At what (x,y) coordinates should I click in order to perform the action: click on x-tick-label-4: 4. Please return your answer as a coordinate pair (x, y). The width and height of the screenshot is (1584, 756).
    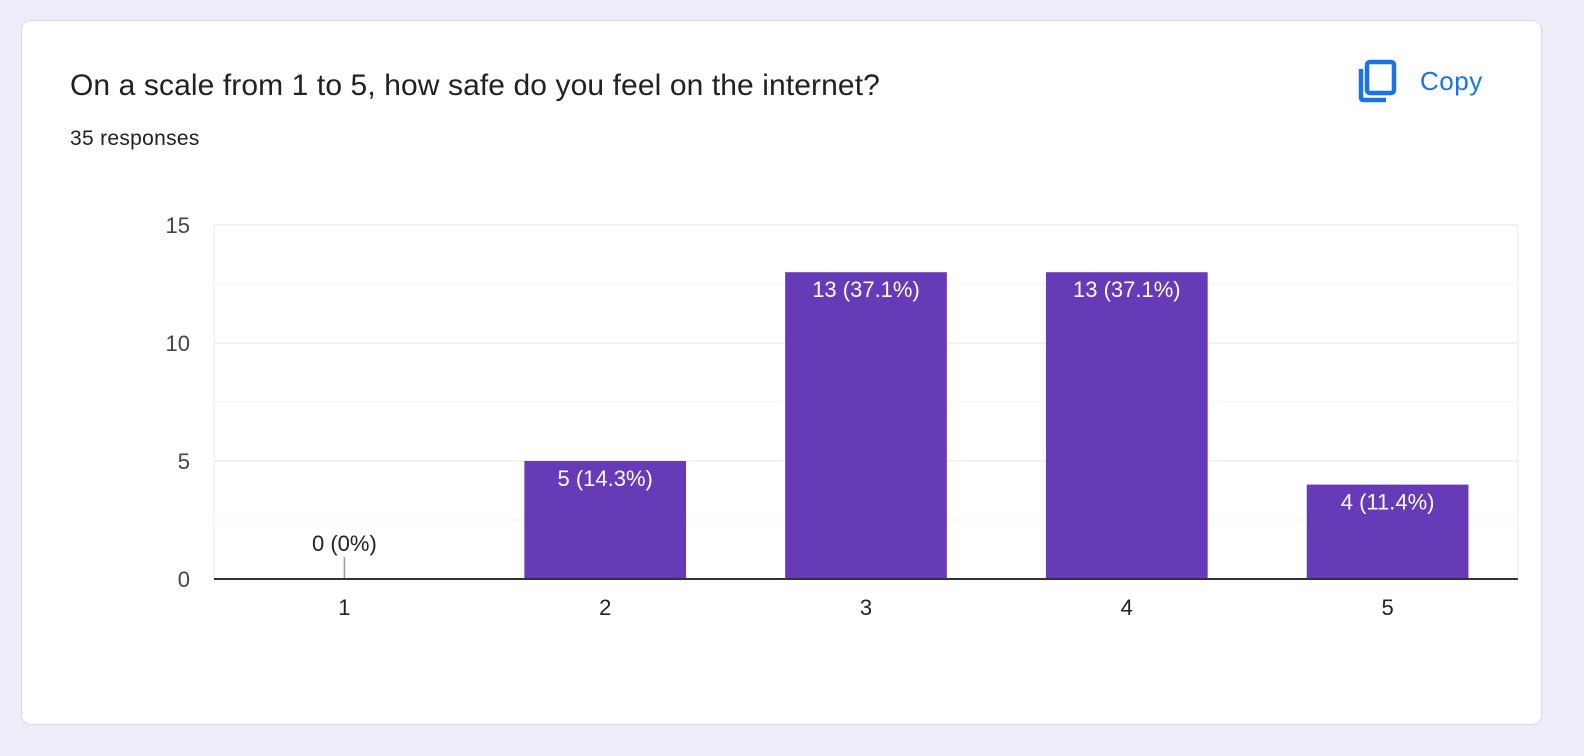
    Looking at the image, I should click on (1127, 607).